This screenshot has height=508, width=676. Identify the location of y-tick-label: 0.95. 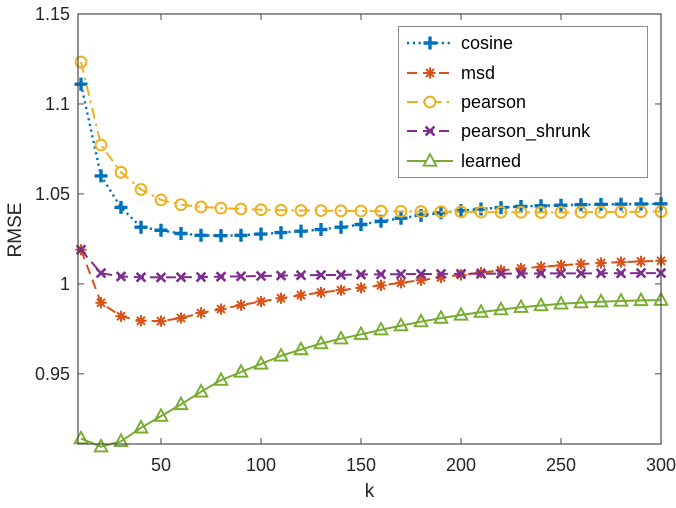
(52, 374).